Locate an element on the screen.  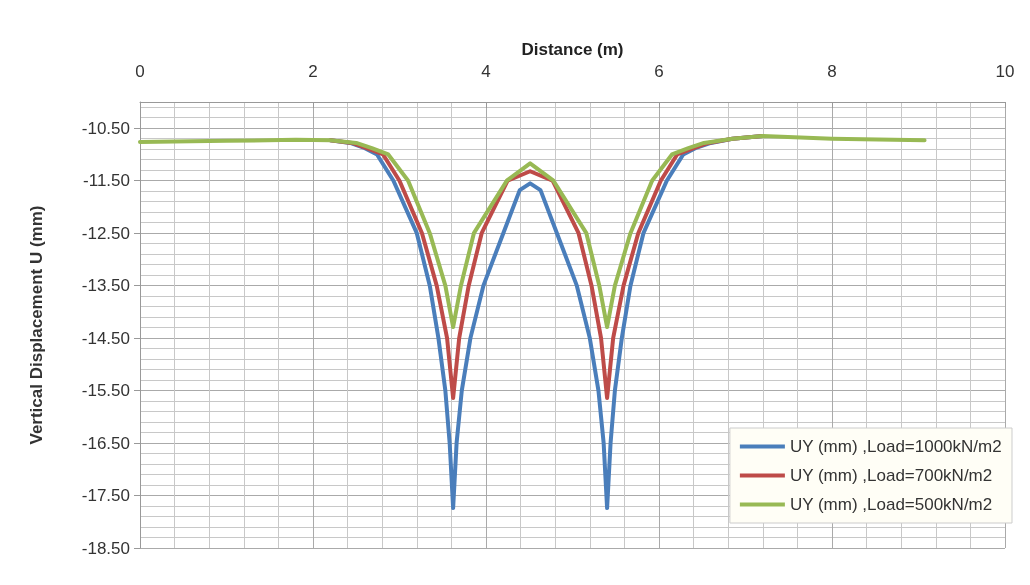
x-tick-label: 10 is located at coordinates (1005, 71).